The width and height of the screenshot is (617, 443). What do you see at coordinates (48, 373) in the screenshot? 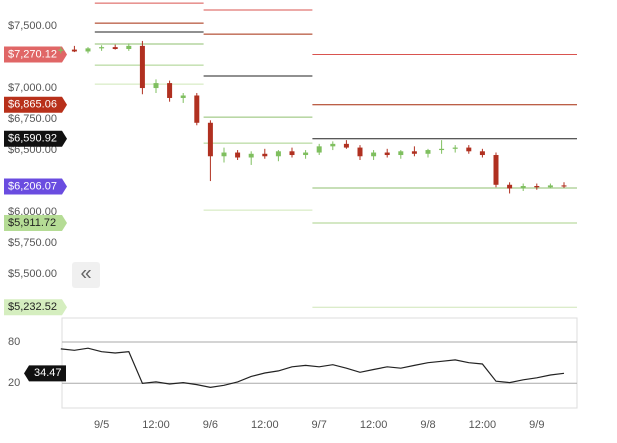
I see `value-badge-label: 34.47` at bounding box center [48, 373].